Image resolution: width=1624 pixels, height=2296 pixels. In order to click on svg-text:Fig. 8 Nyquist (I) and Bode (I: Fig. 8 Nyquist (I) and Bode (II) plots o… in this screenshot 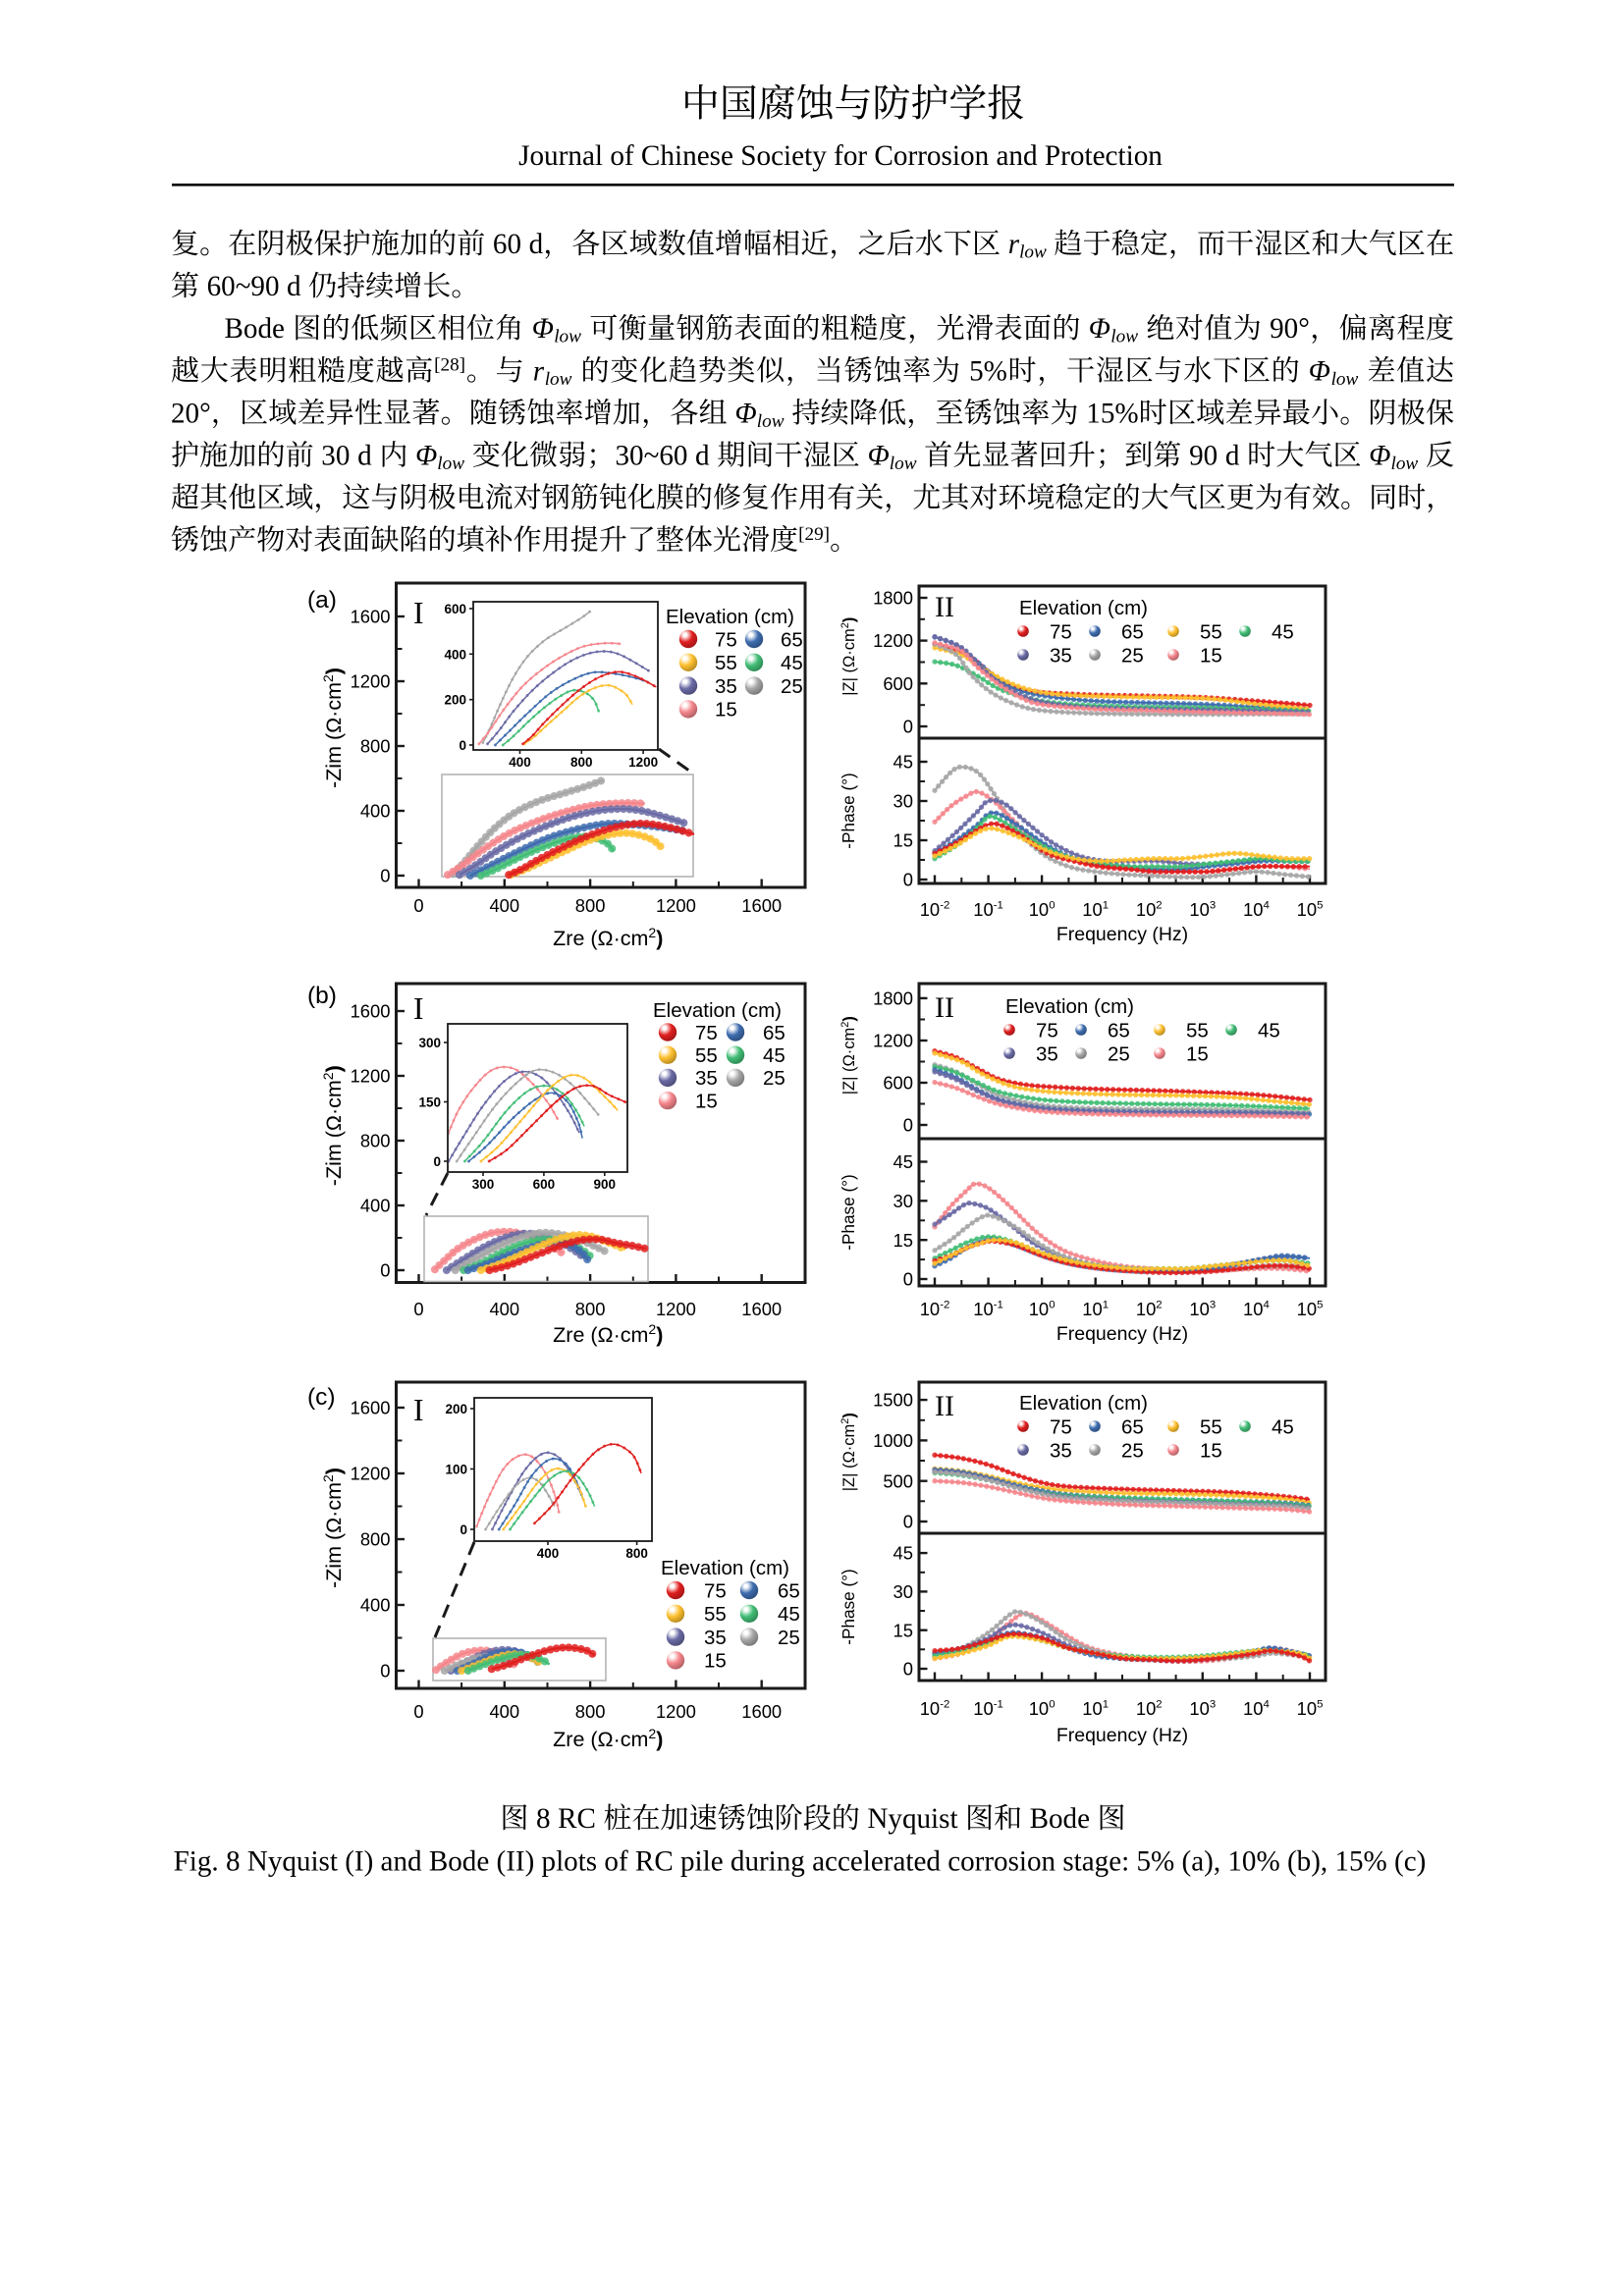, I will do `click(800, 1862)`.